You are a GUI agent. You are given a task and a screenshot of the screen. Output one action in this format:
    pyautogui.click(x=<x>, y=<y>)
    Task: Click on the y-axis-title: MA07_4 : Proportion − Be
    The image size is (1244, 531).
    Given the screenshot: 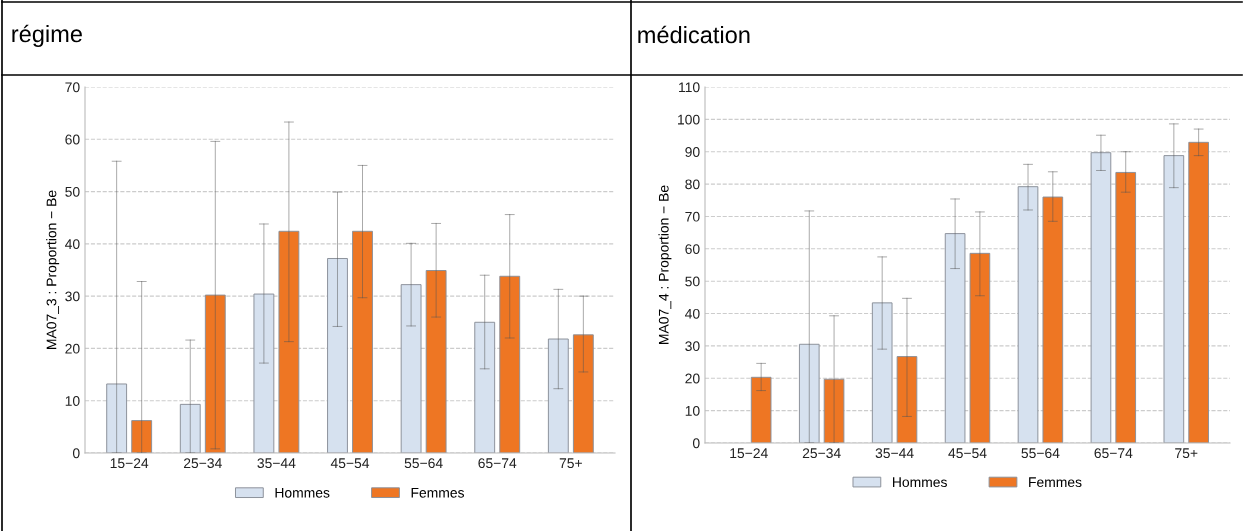 What is the action you would take?
    pyautogui.click(x=665, y=264)
    